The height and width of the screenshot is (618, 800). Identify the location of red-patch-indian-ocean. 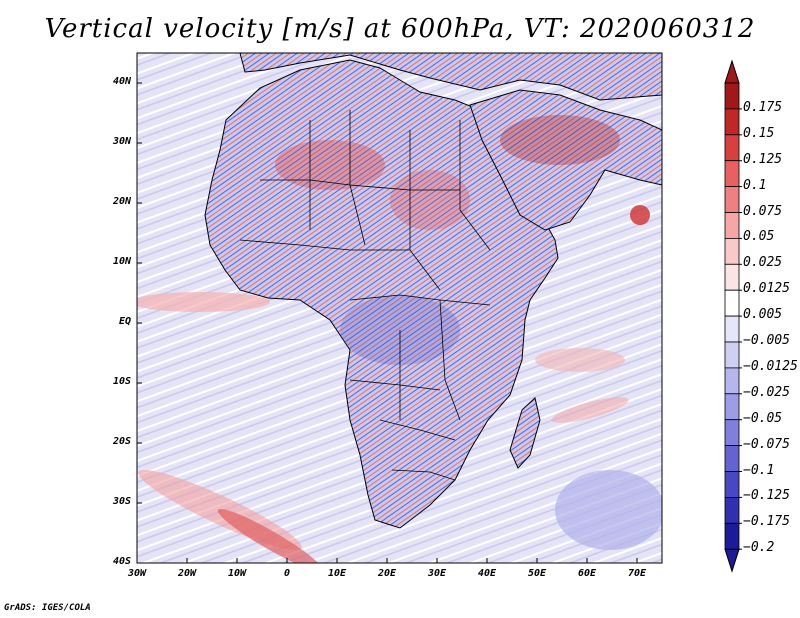
(580, 360).